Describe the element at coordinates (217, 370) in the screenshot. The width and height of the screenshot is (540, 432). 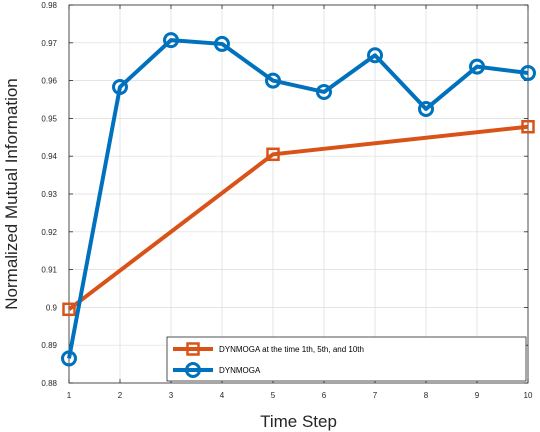
I see `legend-entry-dynmoga: DYNMOGA` at that location.